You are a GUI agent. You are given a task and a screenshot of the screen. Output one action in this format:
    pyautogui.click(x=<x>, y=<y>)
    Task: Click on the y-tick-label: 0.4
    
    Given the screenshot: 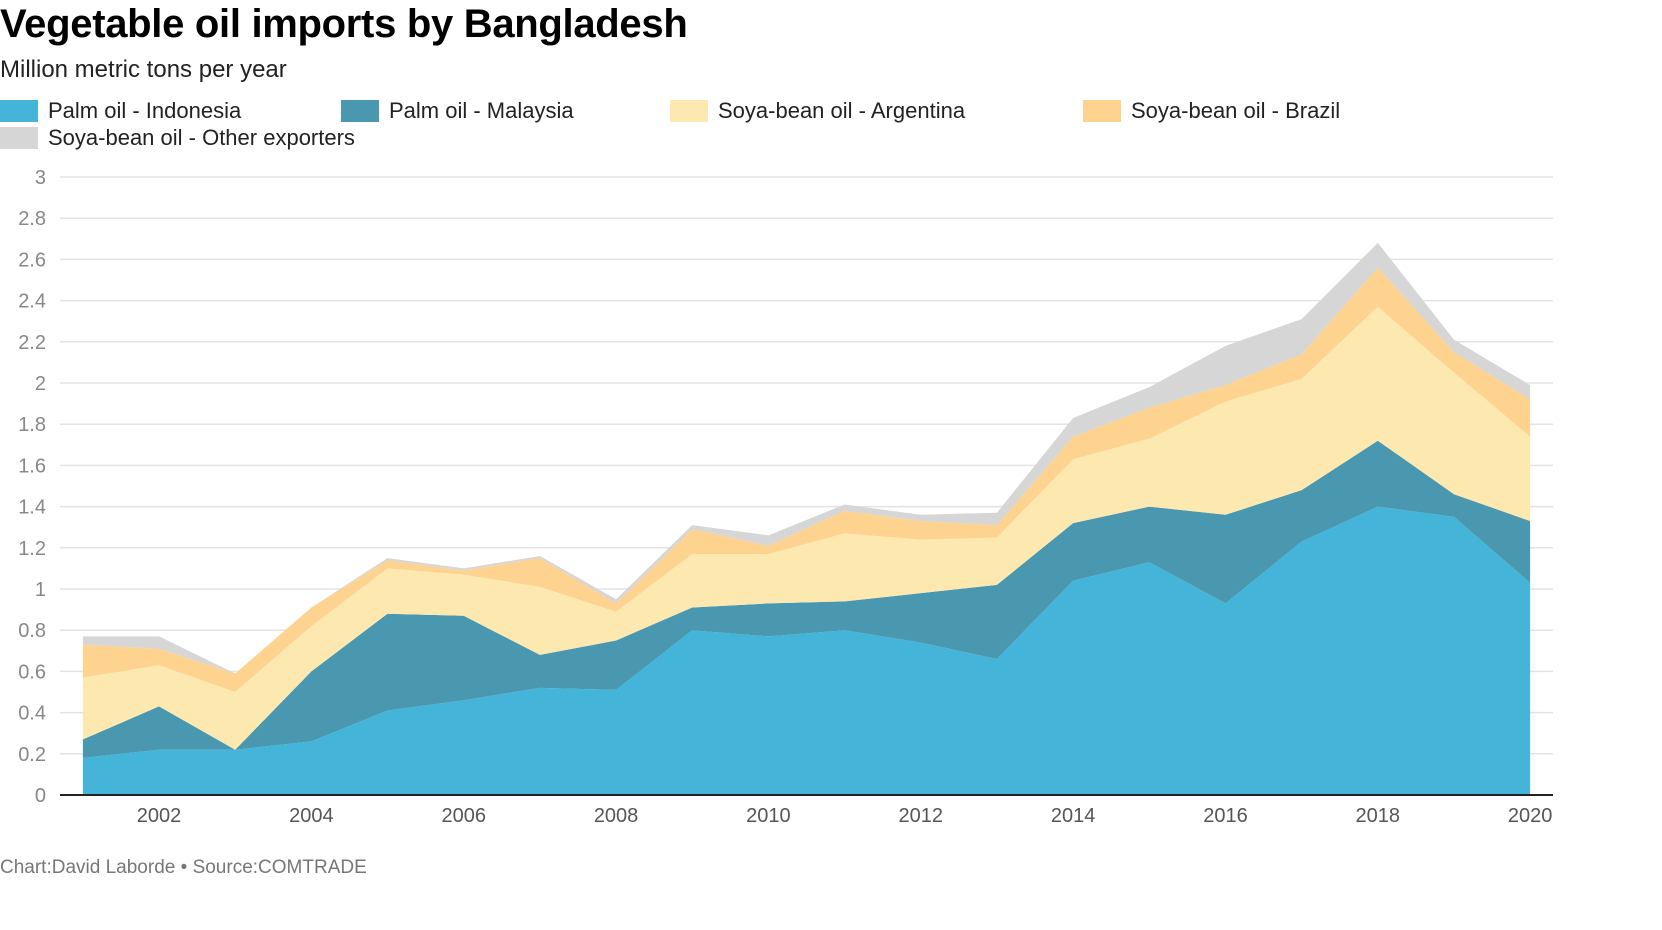 What is the action you would take?
    pyautogui.click(x=32, y=714)
    